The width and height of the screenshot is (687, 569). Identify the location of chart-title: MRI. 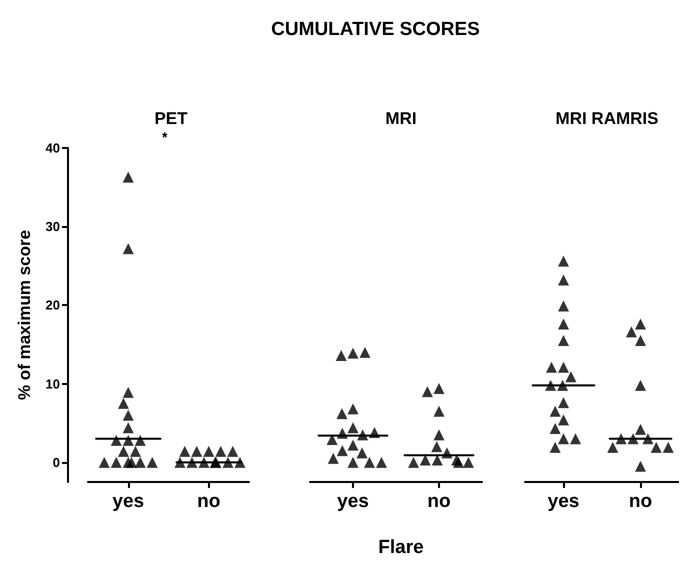
(401, 118).